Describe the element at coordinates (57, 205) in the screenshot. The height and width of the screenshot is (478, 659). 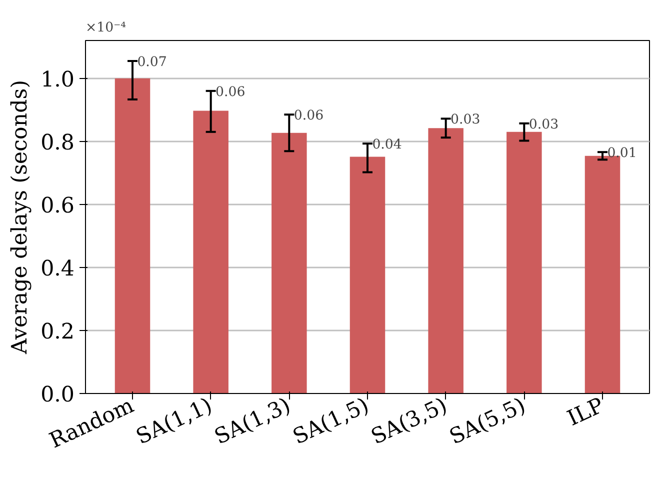
I see `y-tick-label: 0.6` at that location.